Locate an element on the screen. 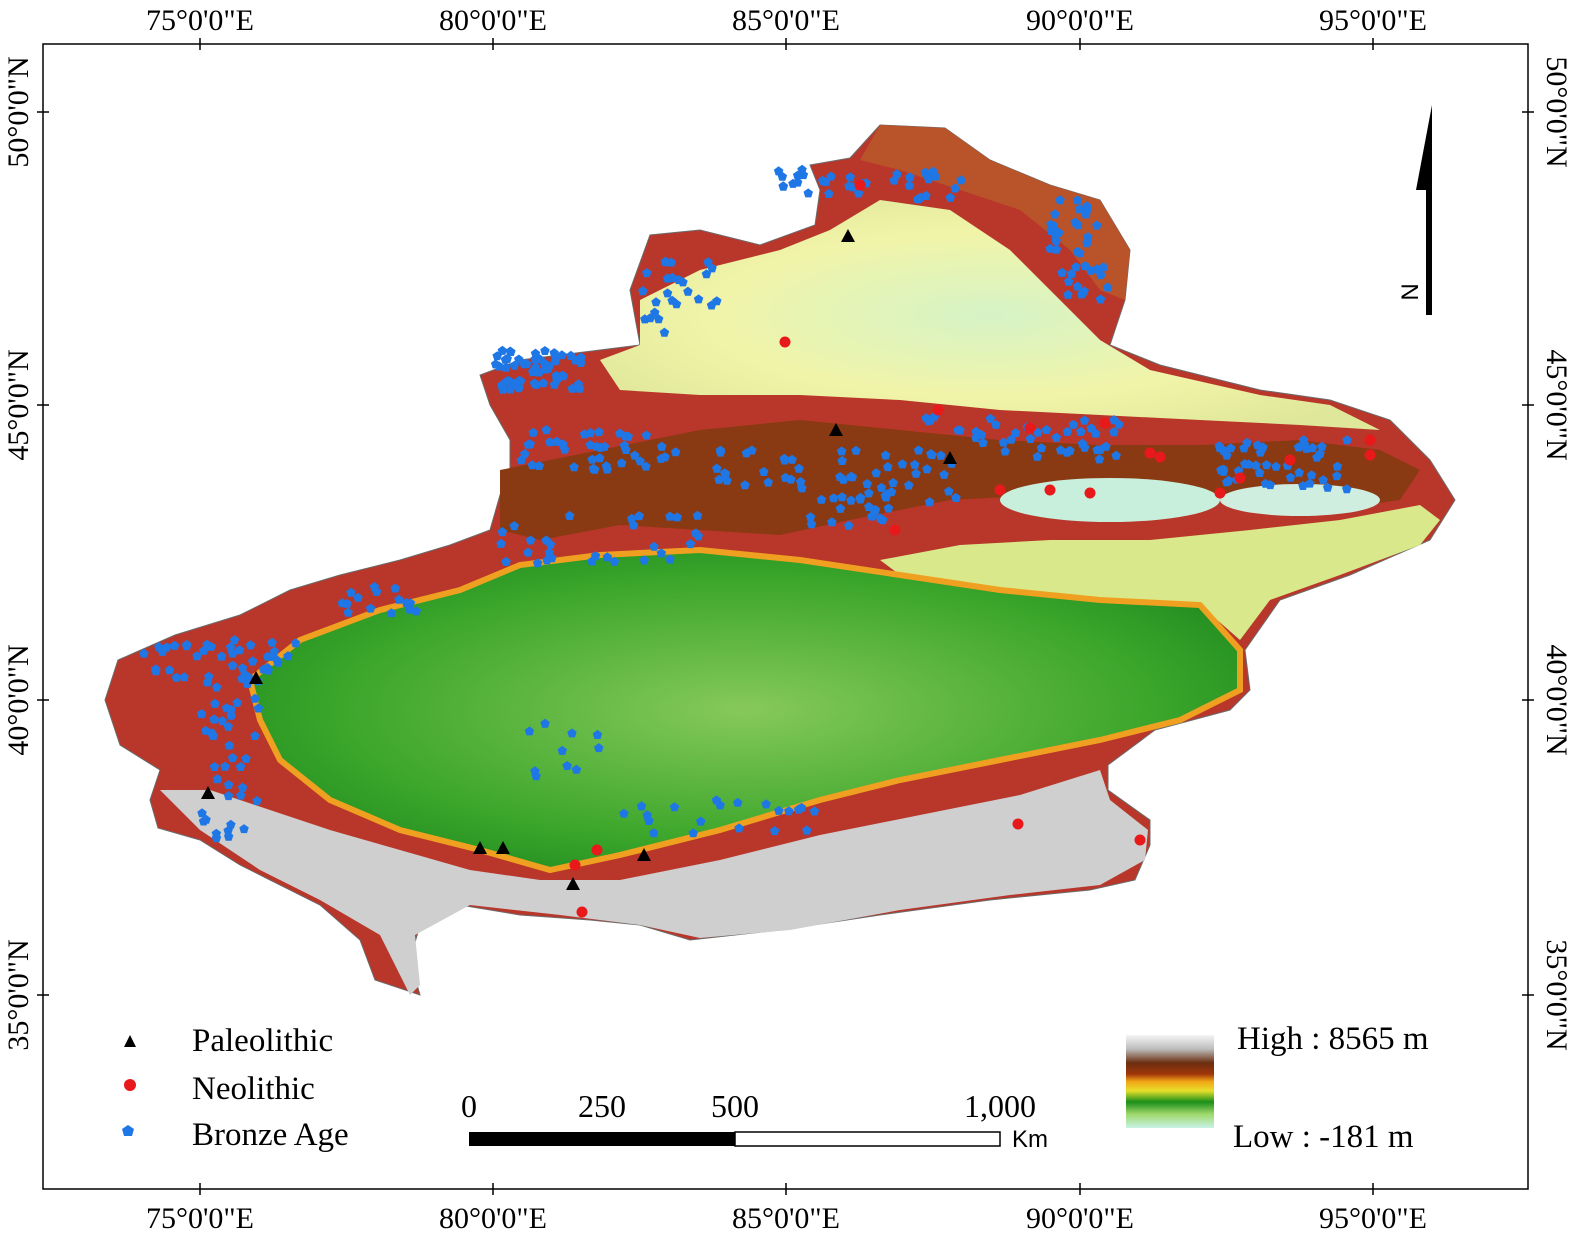  scale-tick-500: 500 is located at coordinates (735, 1106).